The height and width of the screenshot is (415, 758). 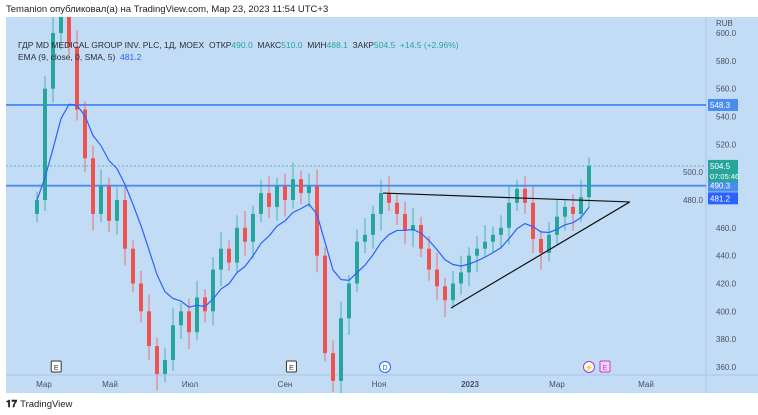 I want to click on price-tick-label: 520.0, so click(x=726, y=144).